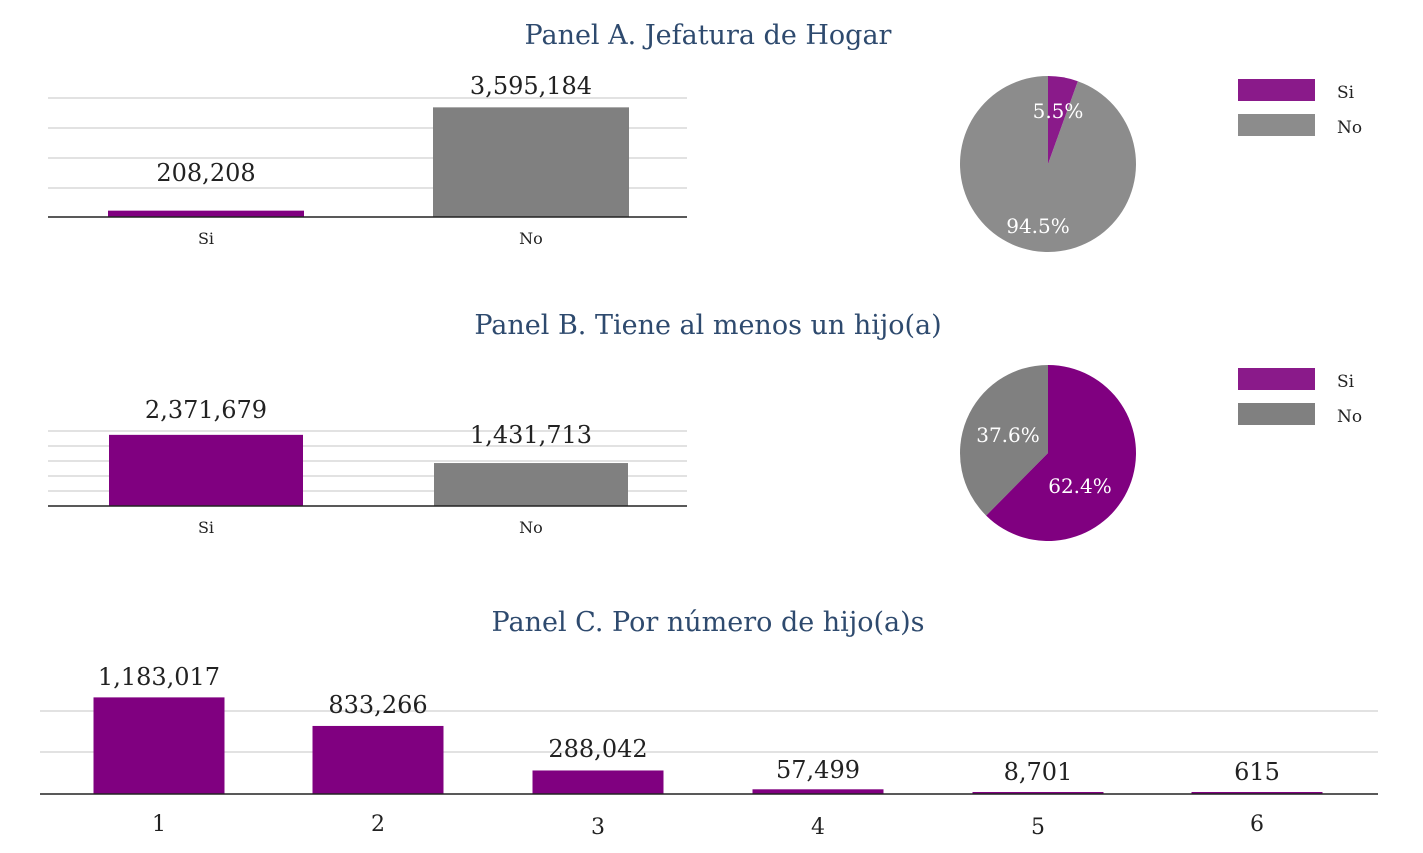 This screenshot has height=853, width=1423. I want to click on panel-c-value-3: 288,042, so click(597, 749).